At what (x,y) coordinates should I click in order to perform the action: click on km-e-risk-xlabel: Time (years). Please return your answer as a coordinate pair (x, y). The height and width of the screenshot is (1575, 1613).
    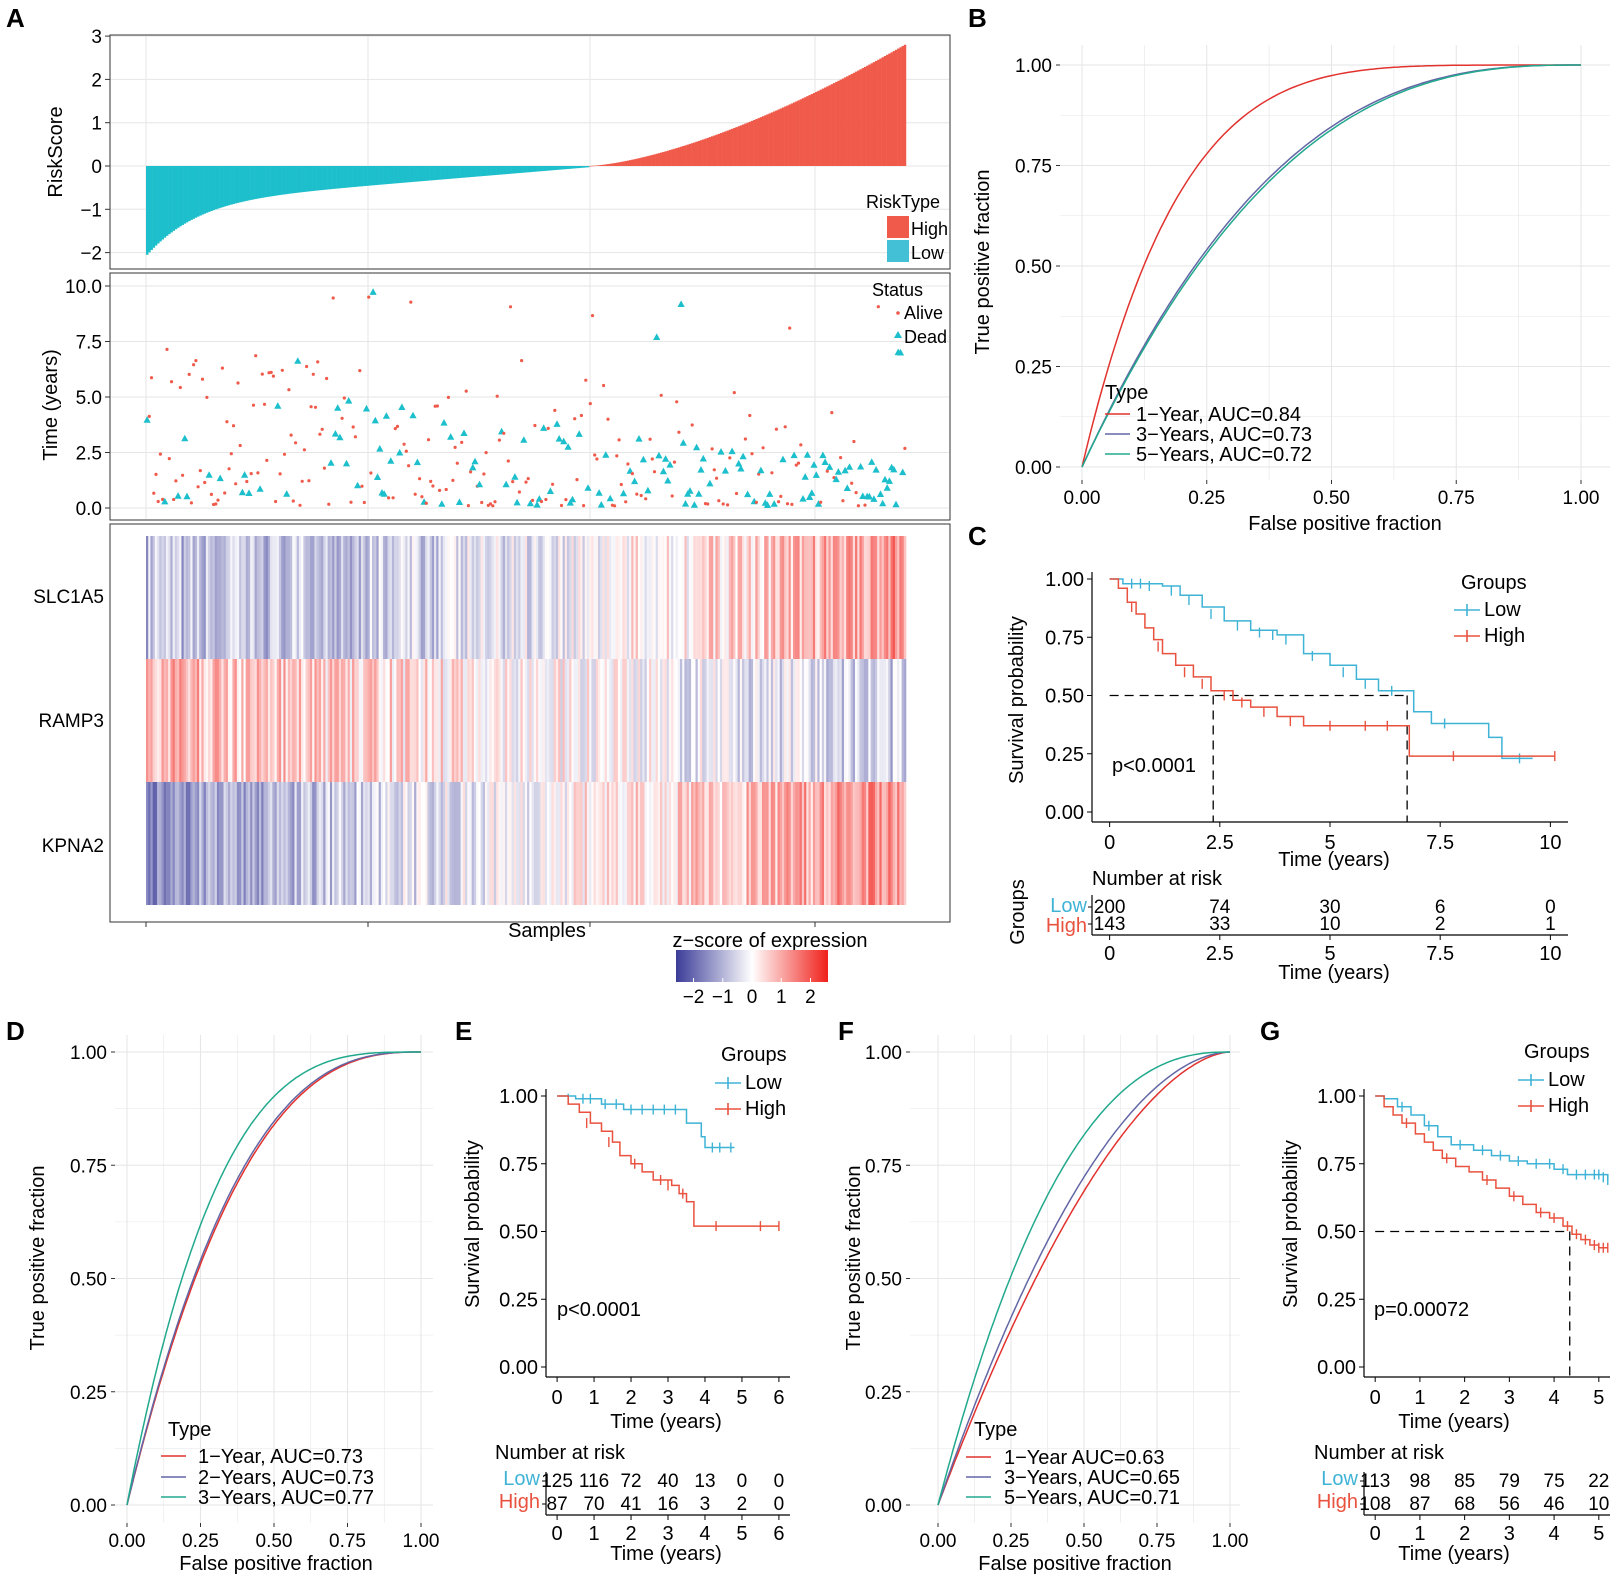
    Looking at the image, I should click on (665, 1554).